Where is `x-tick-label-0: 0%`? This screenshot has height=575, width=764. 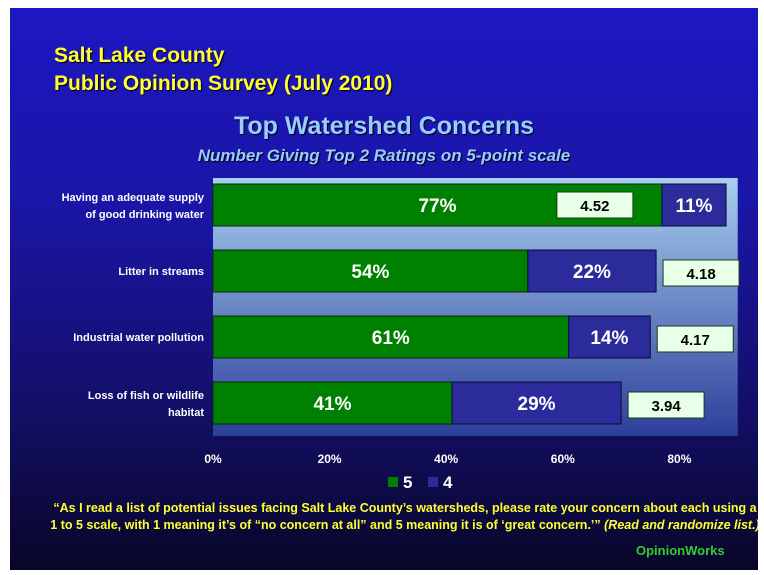
x-tick-label-0: 0% is located at coordinates (213, 459).